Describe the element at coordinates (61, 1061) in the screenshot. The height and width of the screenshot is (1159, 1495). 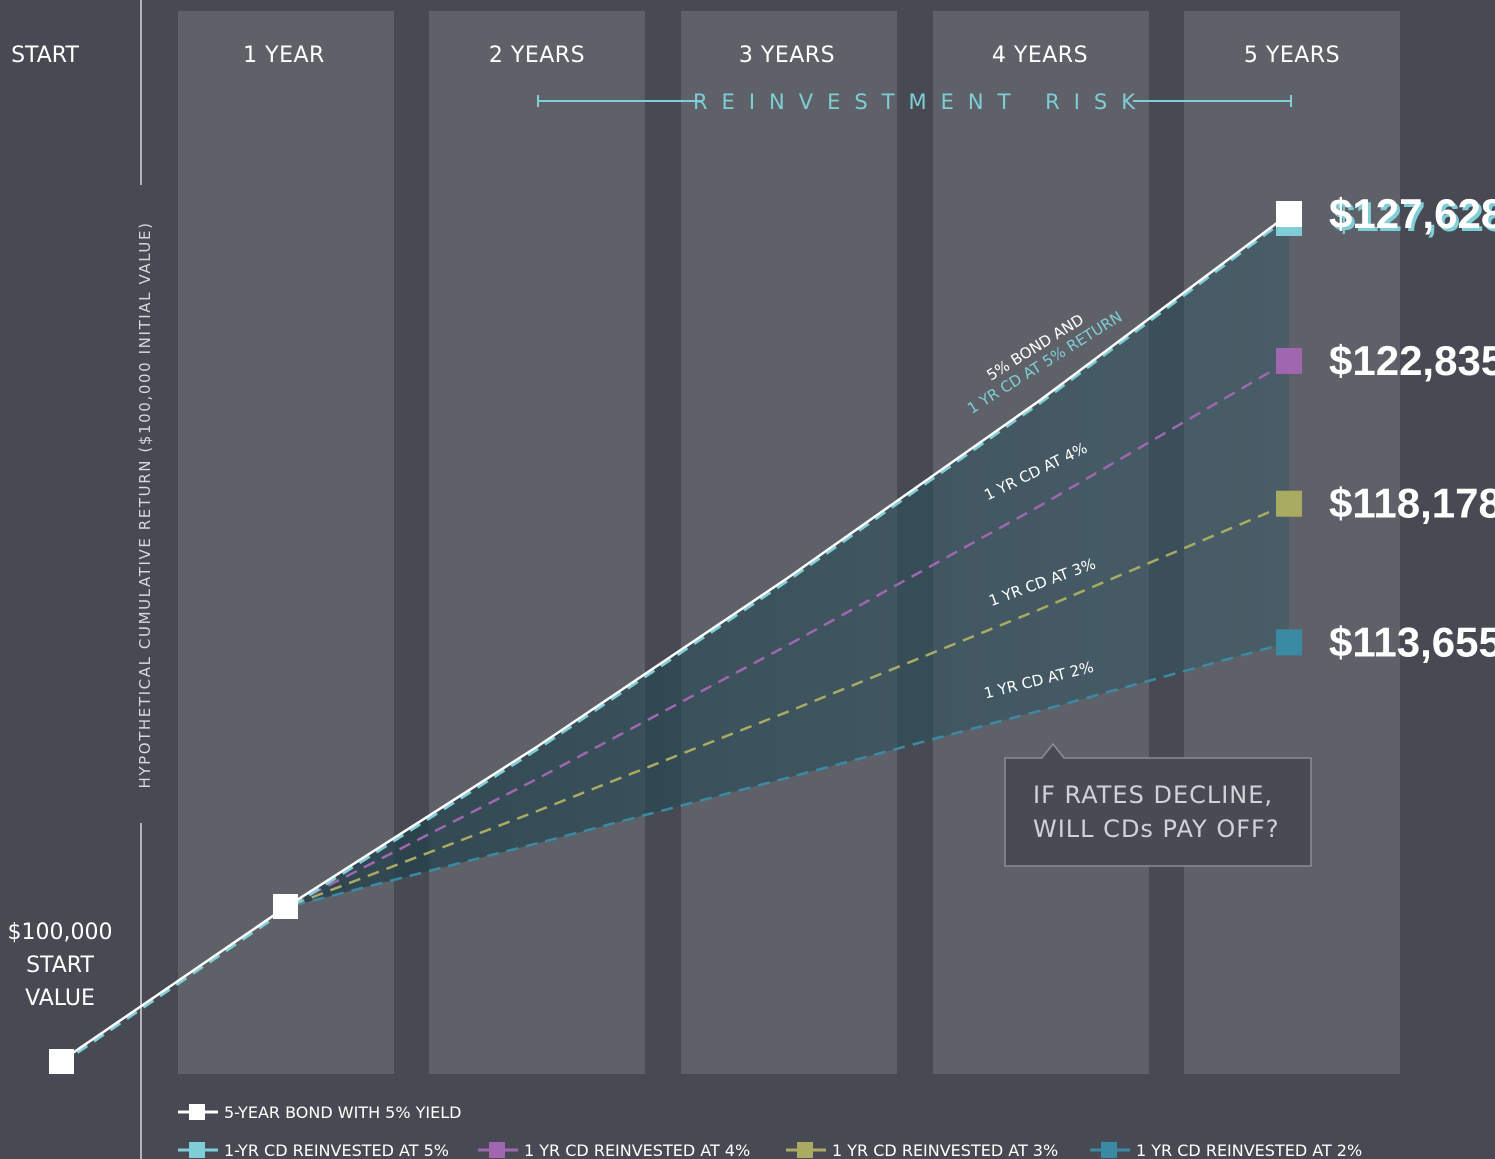
I see `start-marker` at that location.